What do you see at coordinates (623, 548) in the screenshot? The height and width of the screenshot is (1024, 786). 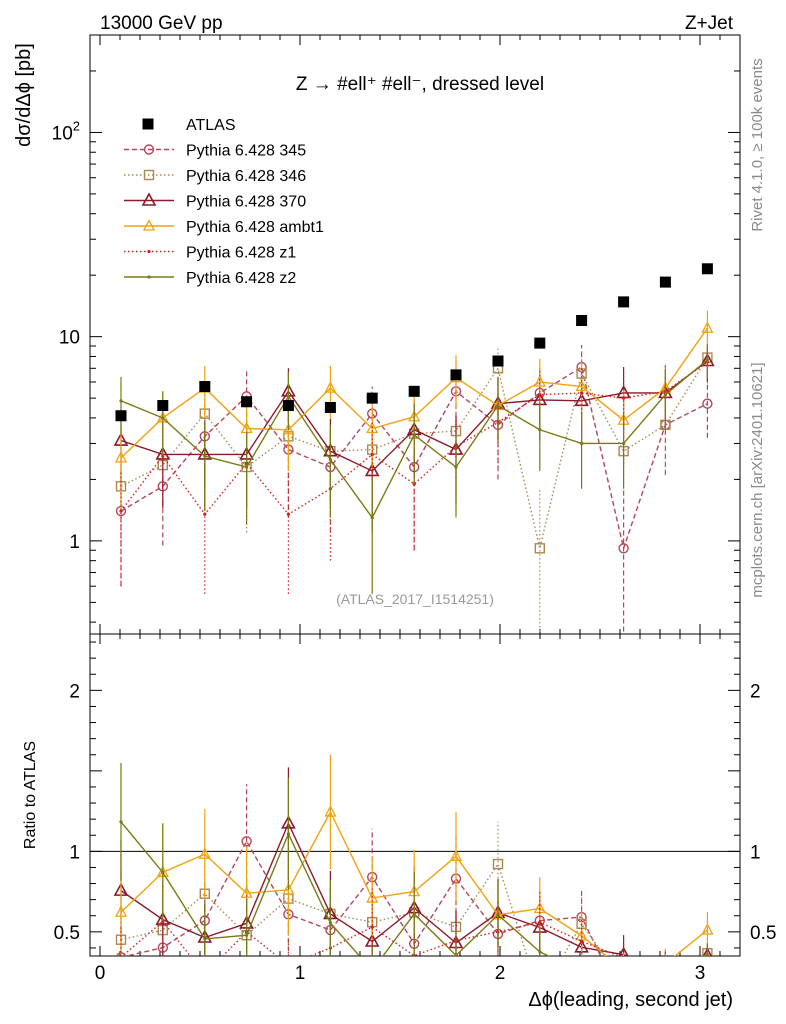 I see `series-0-point` at bounding box center [623, 548].